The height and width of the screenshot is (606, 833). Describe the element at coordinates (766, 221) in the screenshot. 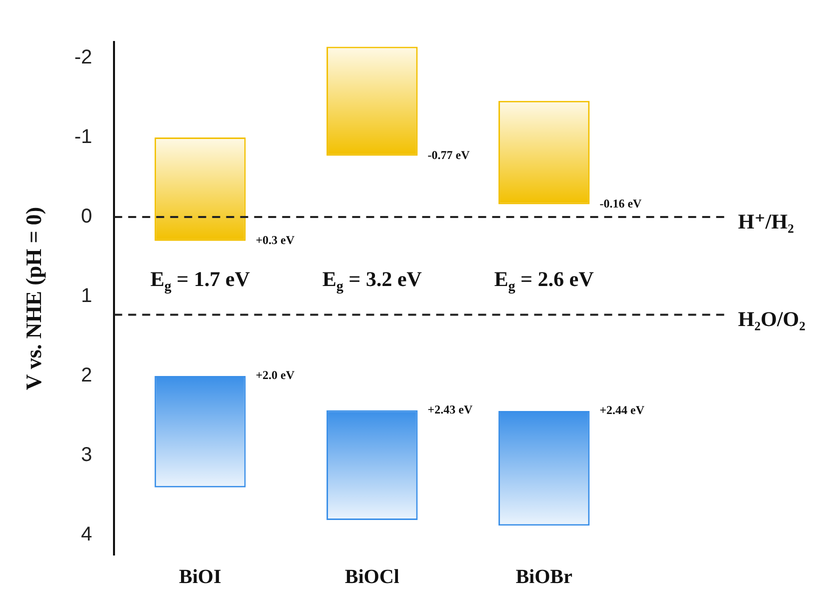

I see `ref-line-label: H⁺/H₂` at that location.